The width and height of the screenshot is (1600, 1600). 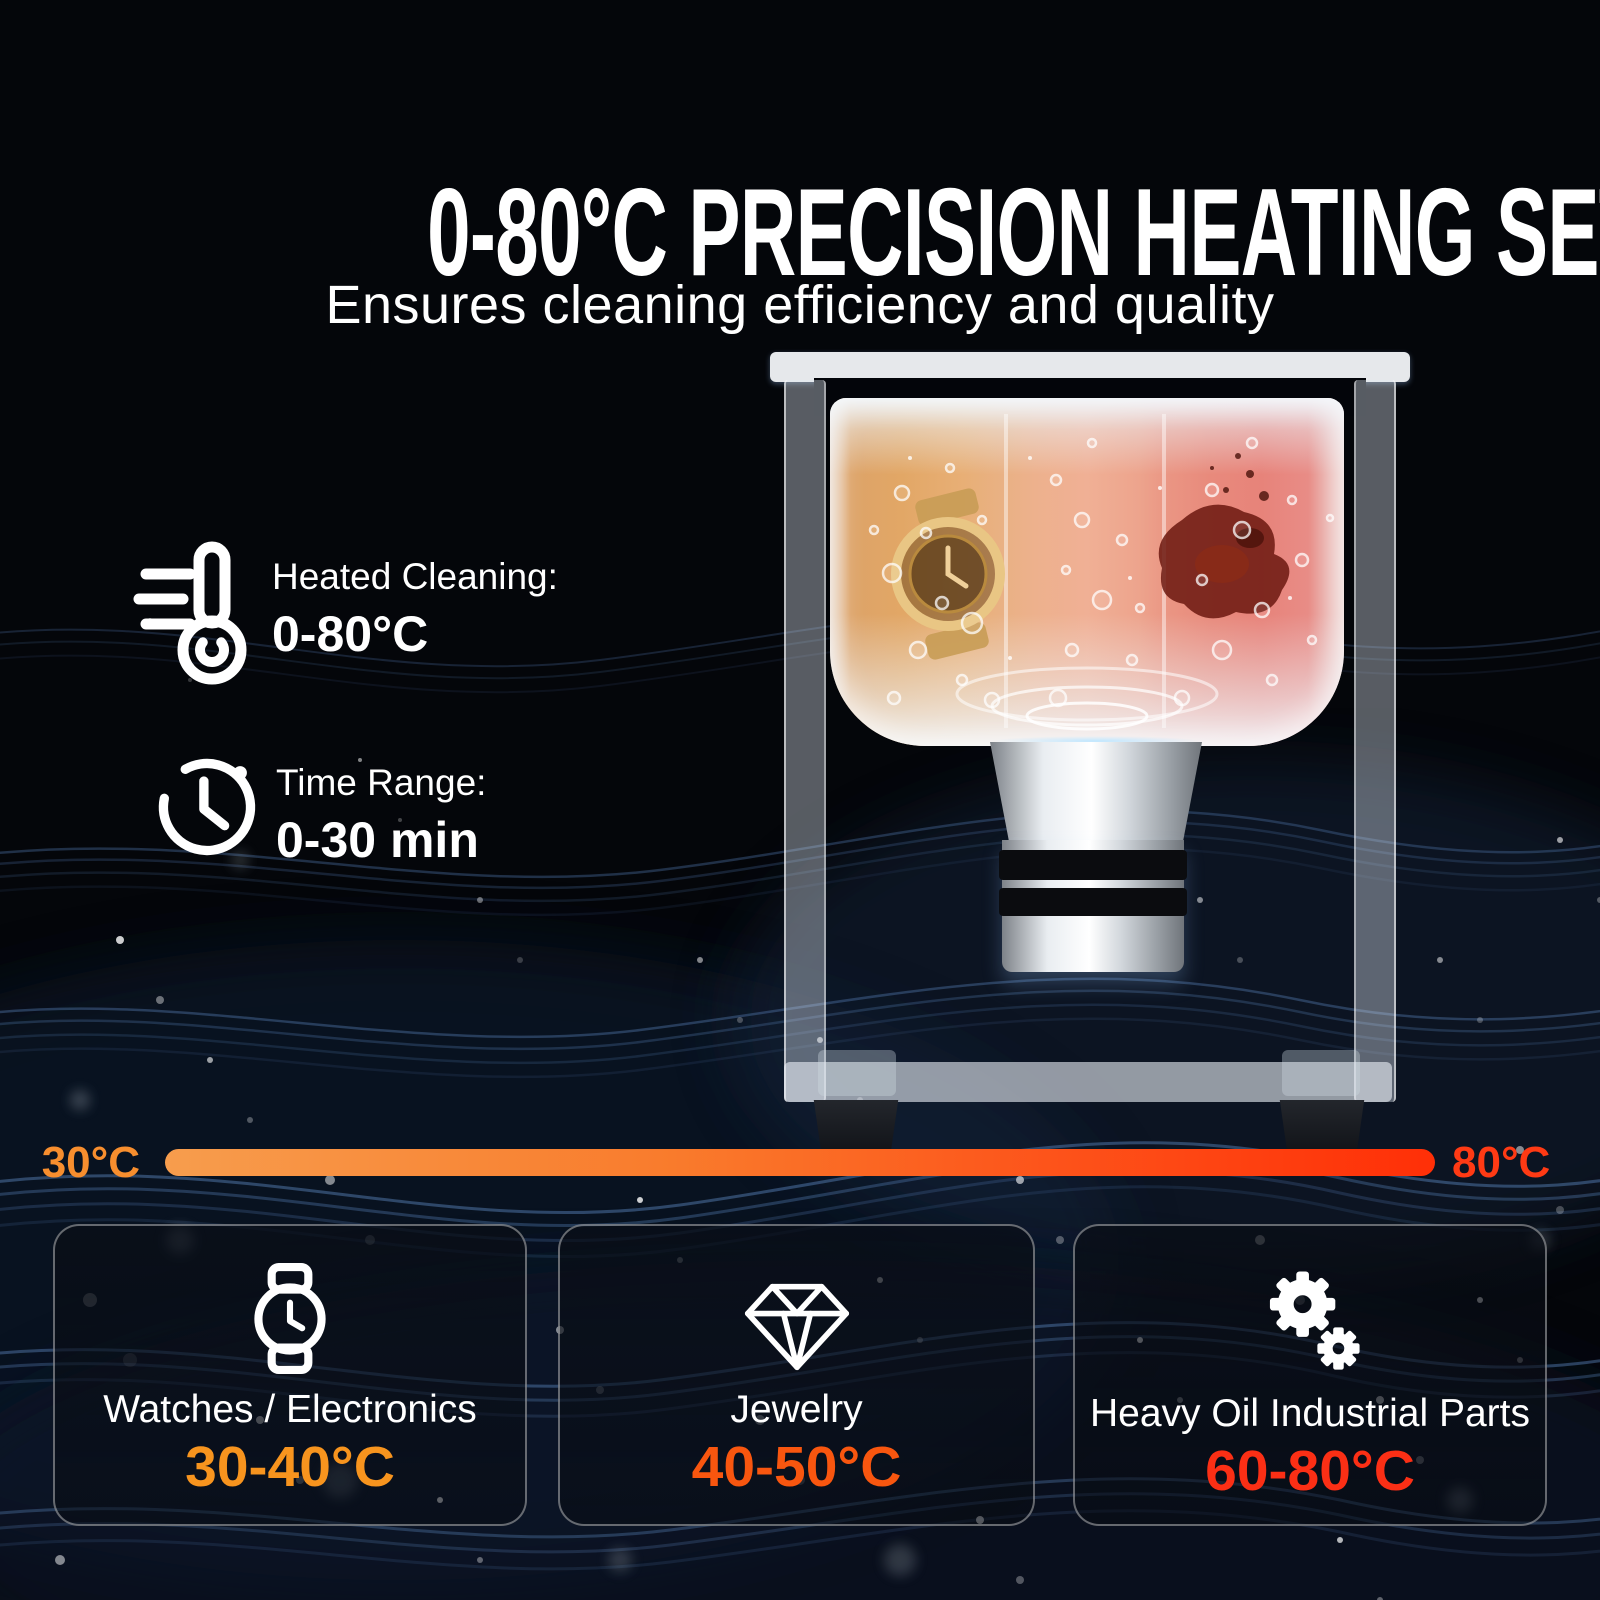 What do you see at coordinates (1310, 1375) in the screenshot?
I see `card-heavy-oil-parts: Heavy Oil Industrial Parts 60-80°C` at bounding box center [1310, 1375].